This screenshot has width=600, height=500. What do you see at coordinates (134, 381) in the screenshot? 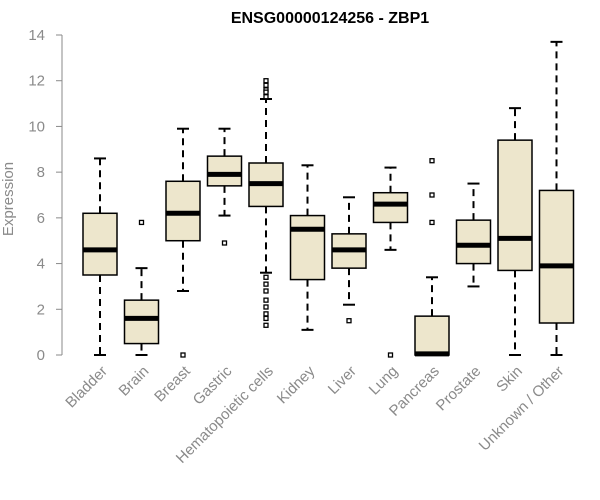
I see `category-label-brain: Brain` at bounding box center [134, 381].